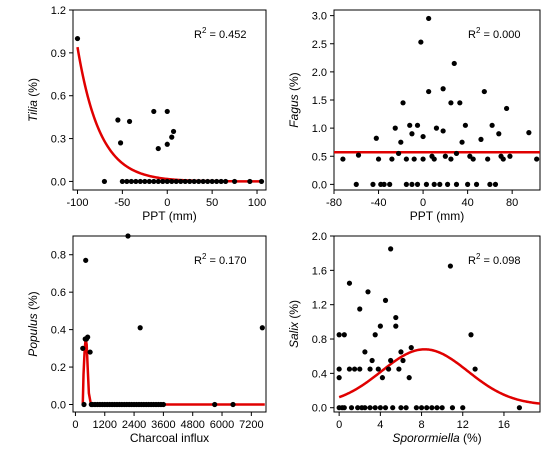 This screenshot has width=550, height=449. What do you see at coordinates (319, 271) in the screenshot?
I see `y-tick-label: 1.6` at bounding box center [319, 271].